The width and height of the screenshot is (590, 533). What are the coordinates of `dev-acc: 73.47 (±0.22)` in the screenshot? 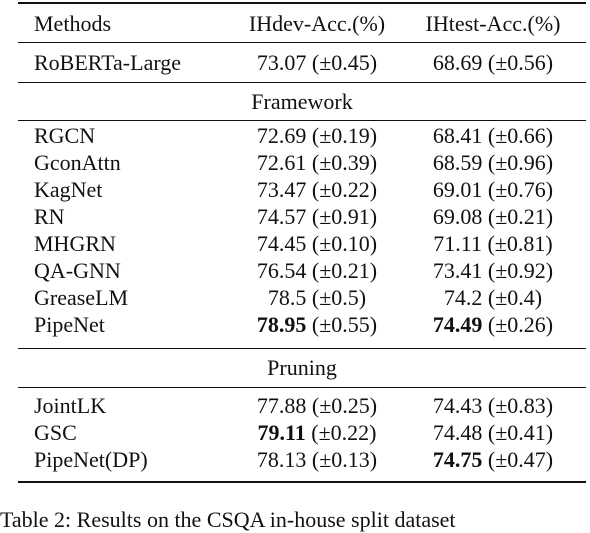 It's located at (317, 190).